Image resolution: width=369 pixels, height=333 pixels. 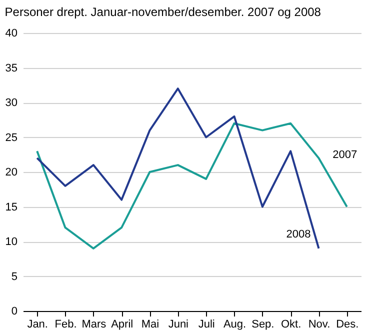 I want to click on y-tick-label: 30, so click(x=11, y=103).